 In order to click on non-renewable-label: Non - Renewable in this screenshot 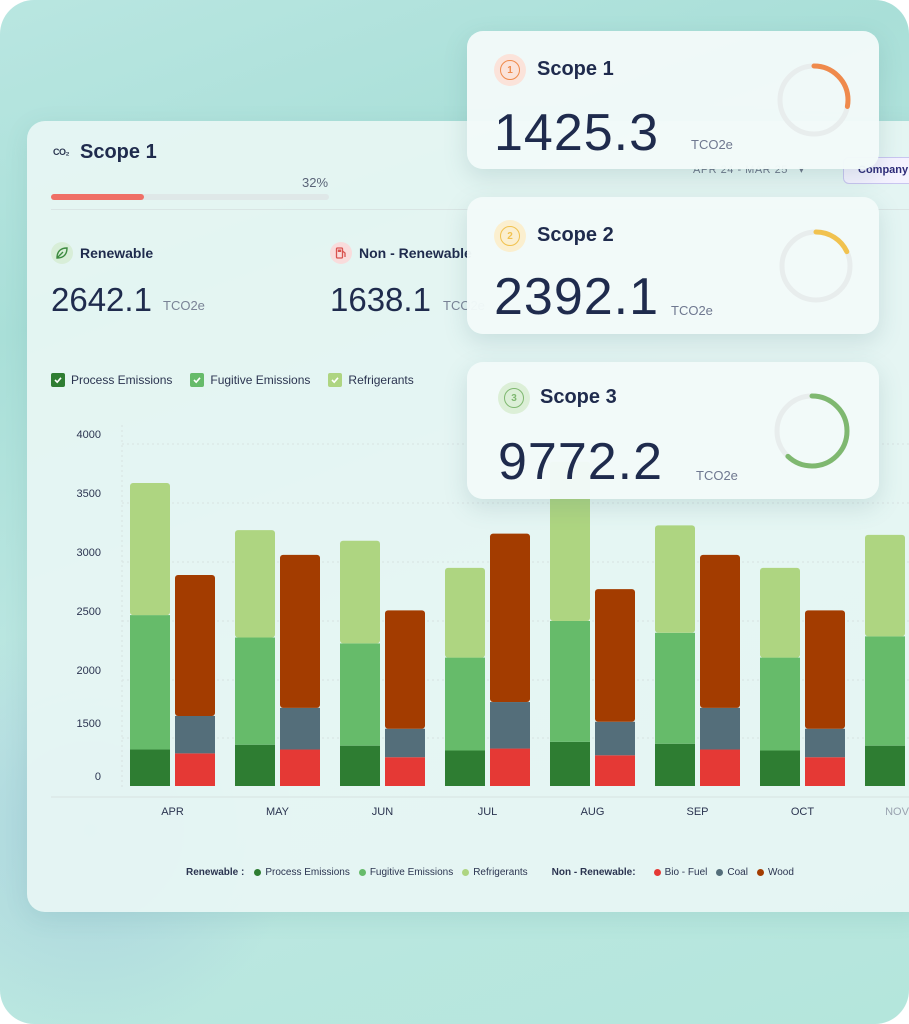, I will do `click(415, 253)`.